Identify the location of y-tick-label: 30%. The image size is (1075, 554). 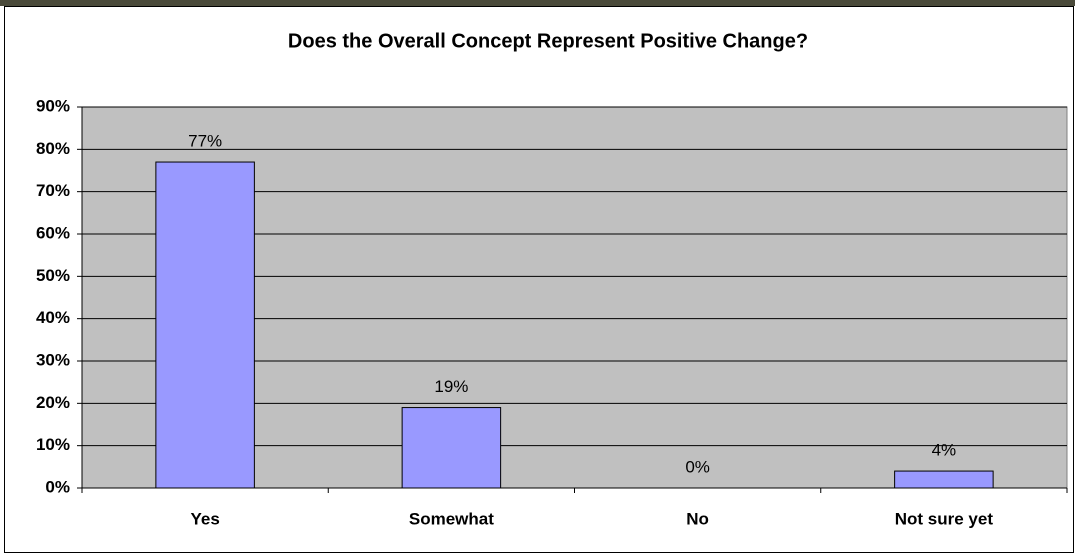
(53, 359).